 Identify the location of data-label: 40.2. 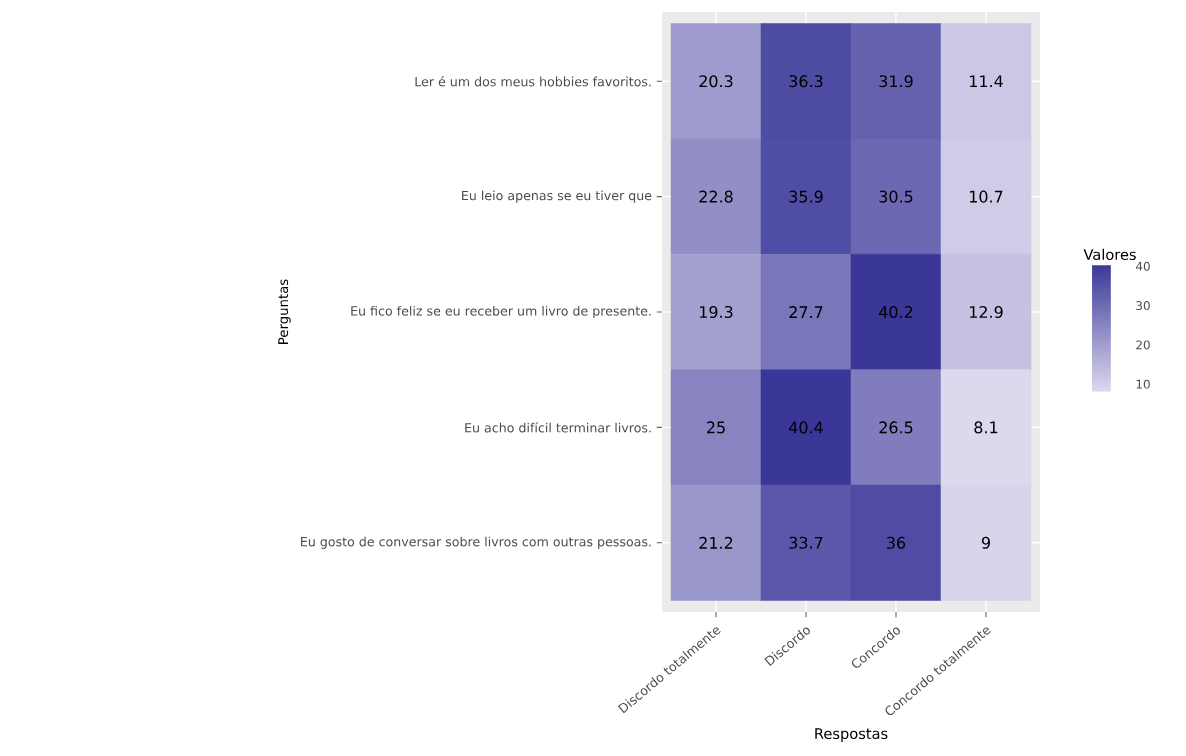
(896, 312).